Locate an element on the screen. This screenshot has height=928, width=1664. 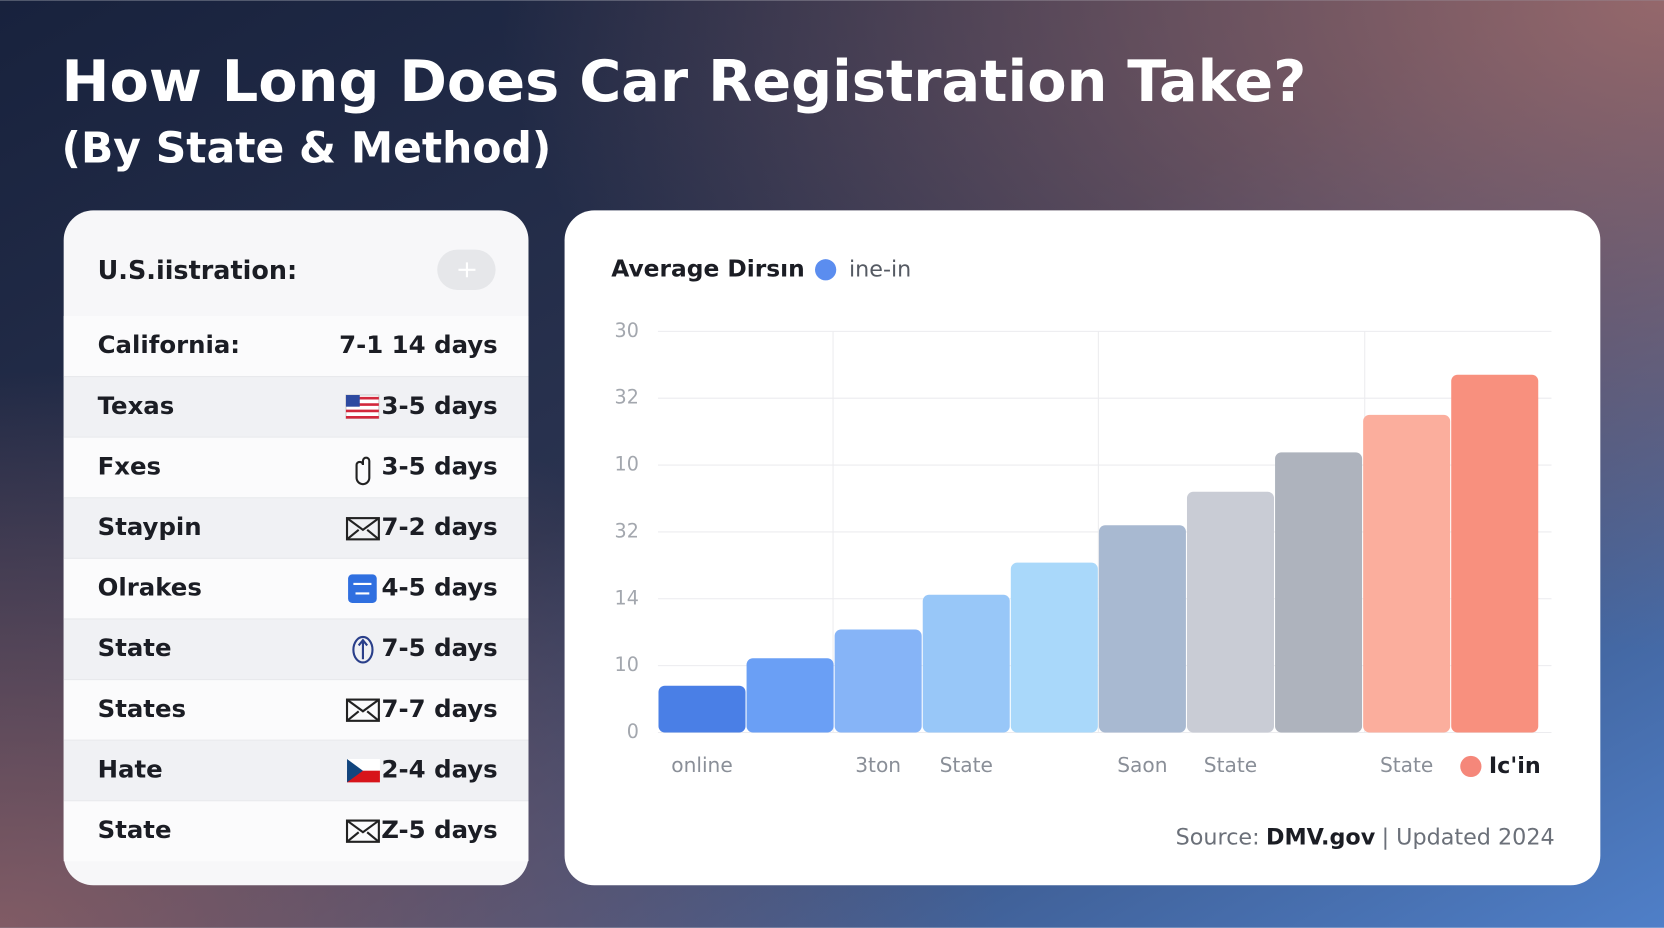
page-title: How Long Does Car Registration Take? is located at coordinates (684, 81).